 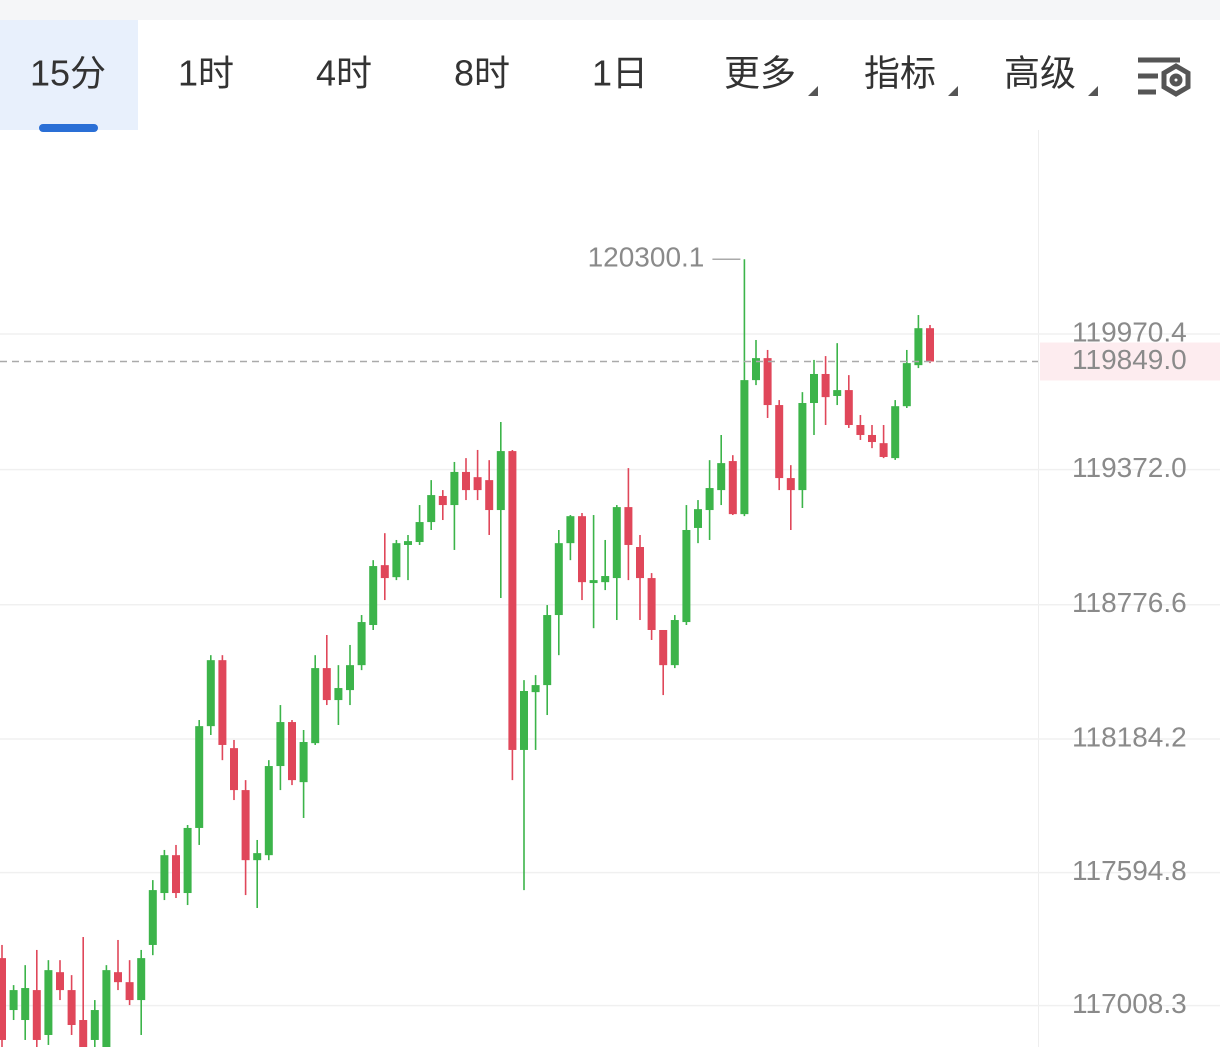 I want to click on settings-icon, so click(x=1164, y=77).